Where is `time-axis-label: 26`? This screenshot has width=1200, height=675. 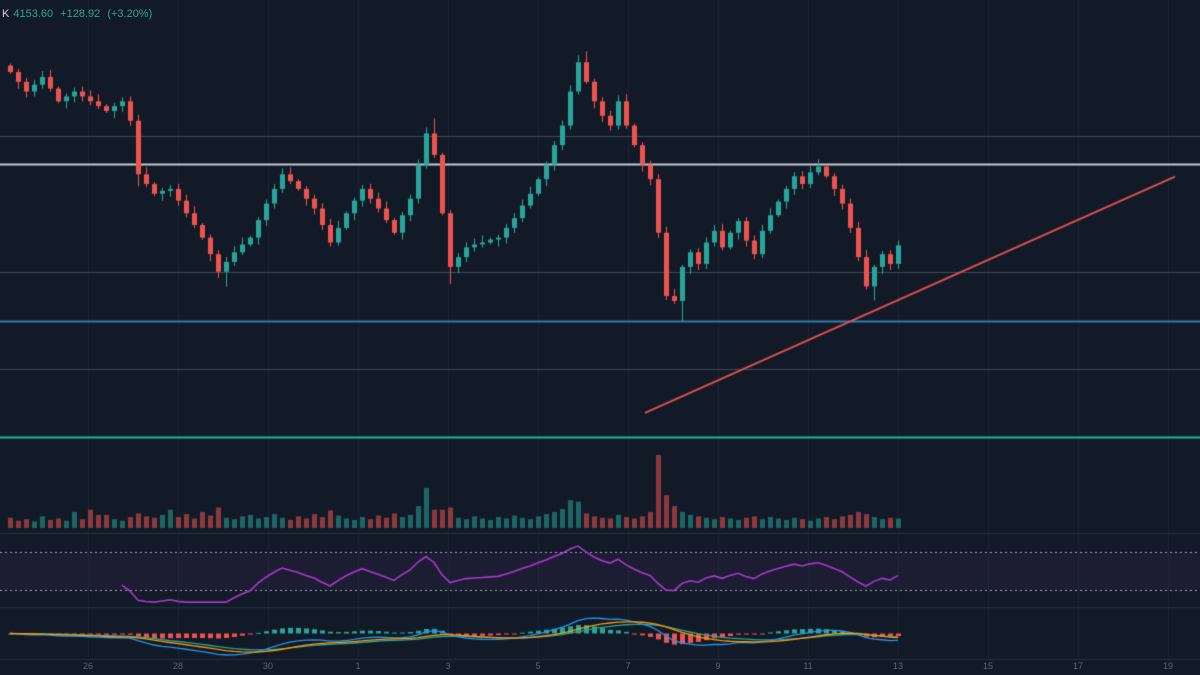 time-axis-label: 26 is located at coordinates (88, 666).